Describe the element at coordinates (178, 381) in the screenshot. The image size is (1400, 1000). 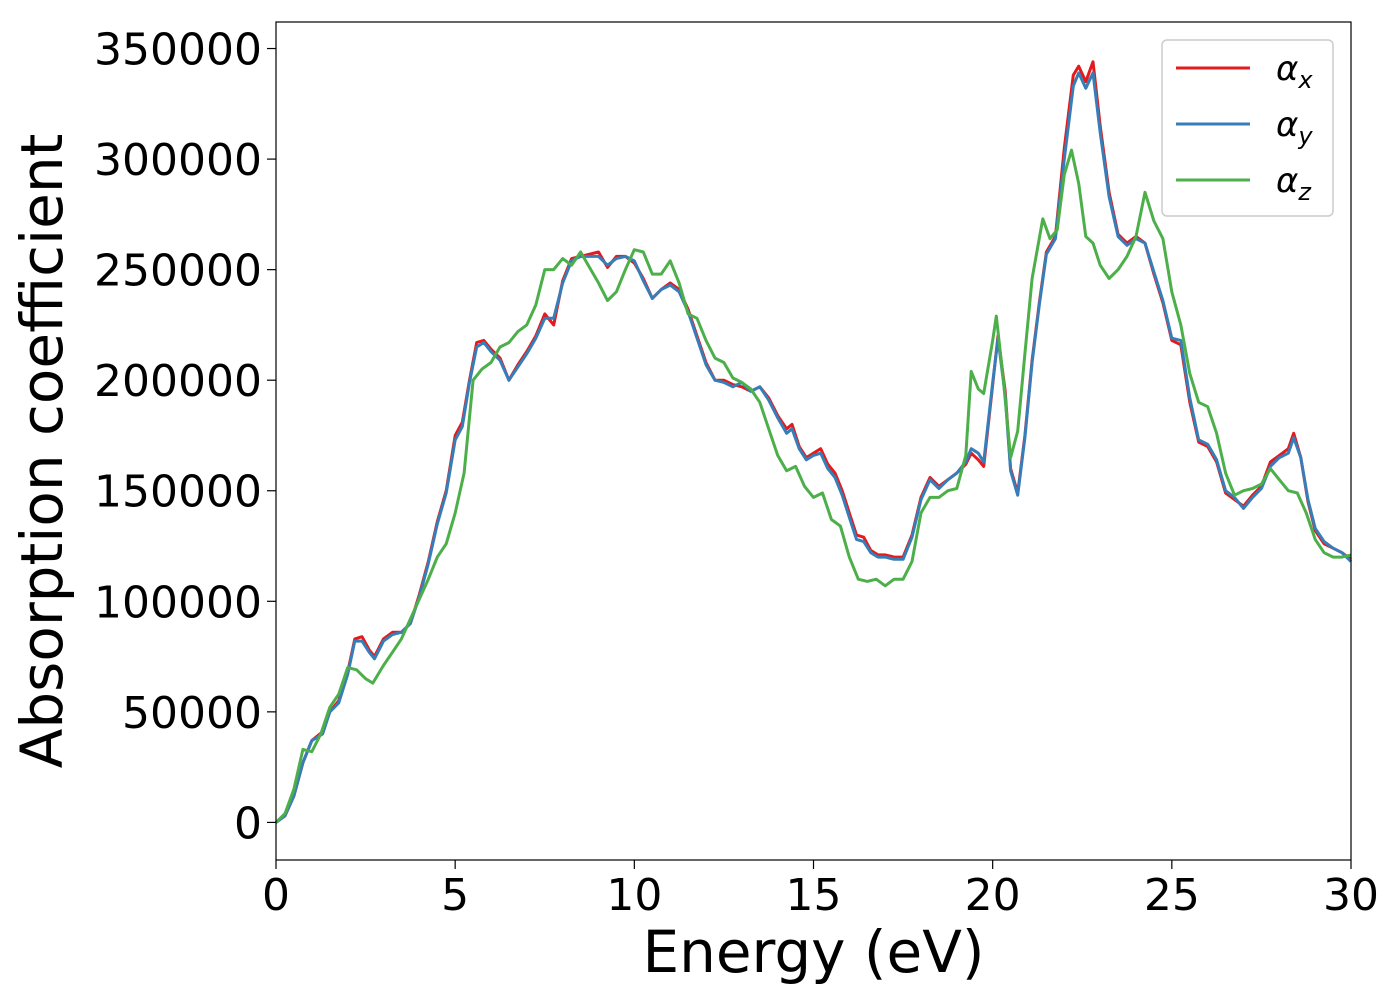
I see `y-tick-label: 200000` at that location.